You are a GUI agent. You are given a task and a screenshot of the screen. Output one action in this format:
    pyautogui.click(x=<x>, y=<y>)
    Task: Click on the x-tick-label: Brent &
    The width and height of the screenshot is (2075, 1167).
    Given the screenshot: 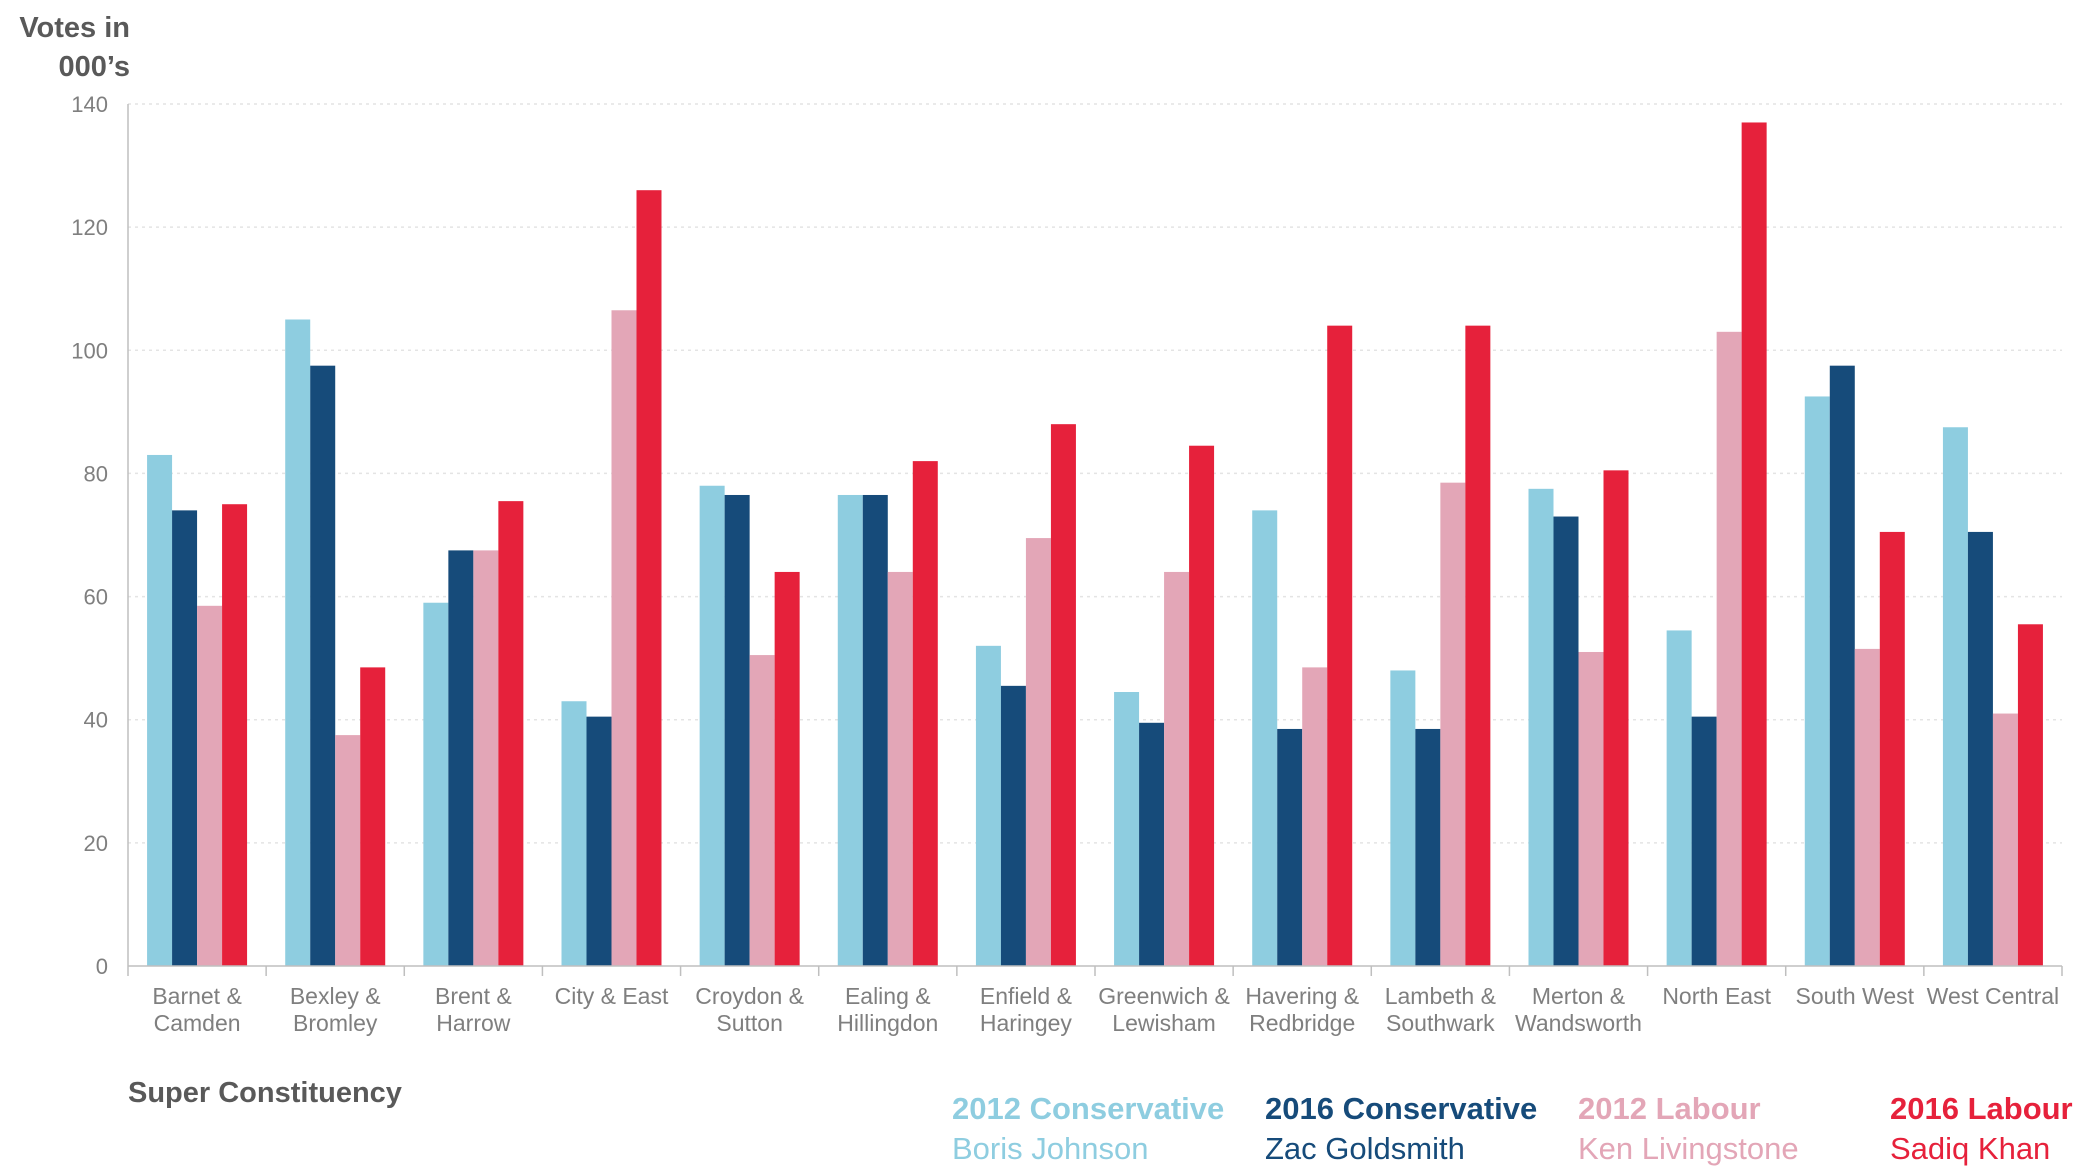 What is the action you would take?
    pyautogui.click(x=473, y=996)
    